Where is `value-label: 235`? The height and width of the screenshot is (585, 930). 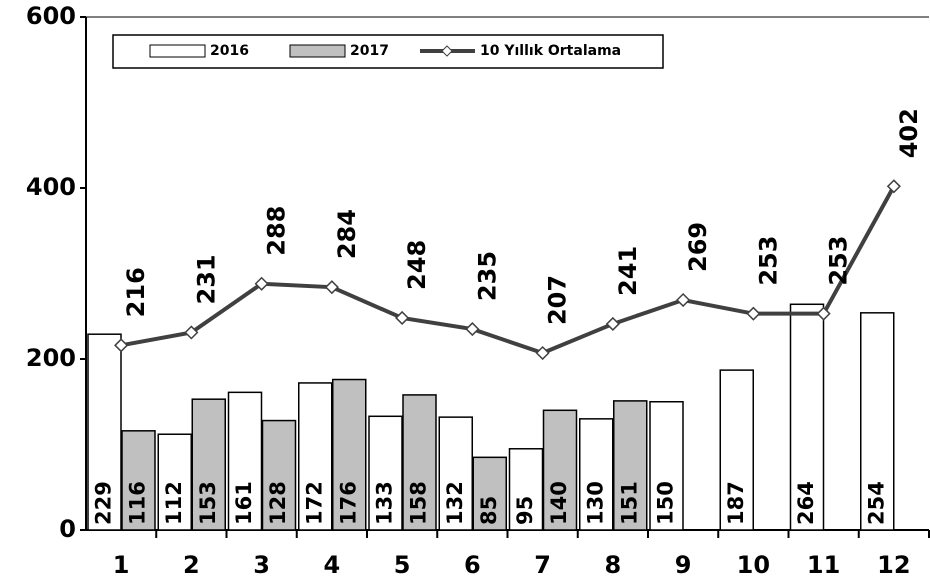
value-label: 235 is located at coordinates (487, 276).